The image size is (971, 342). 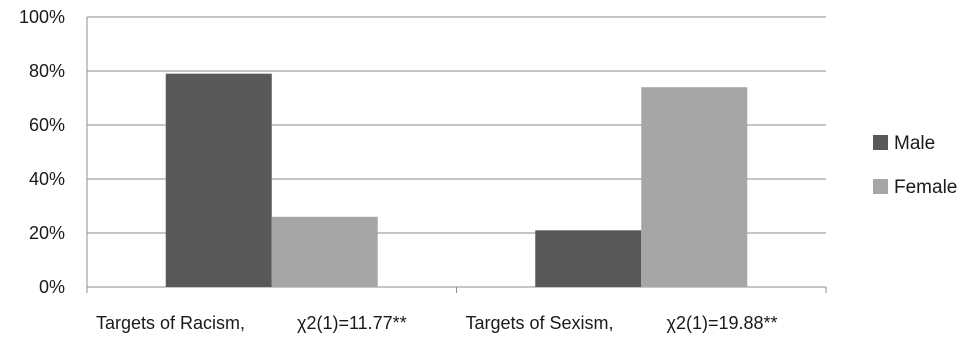 I want to click on x-category-stat: χ2(1)=11.77**, so click(x=352, y=323).